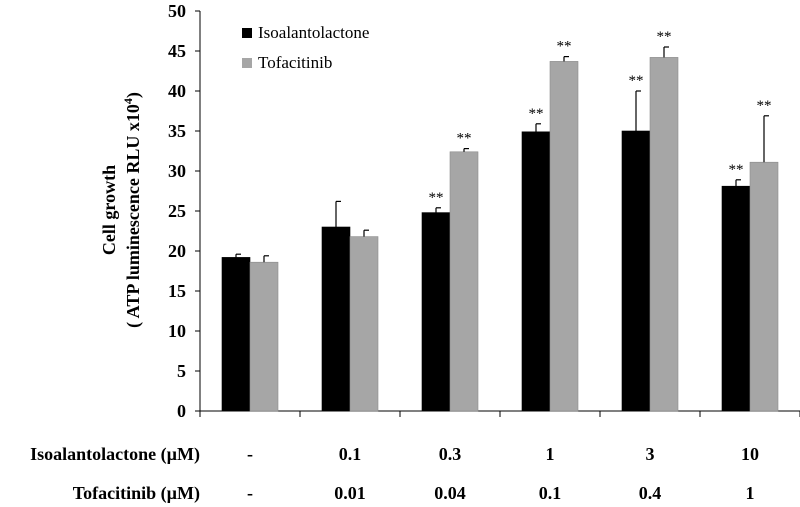  Describe the element at coordinates (136, 493) in the screenshot. I see `dose-row-label: Tofacitinib (µM)` at that location.